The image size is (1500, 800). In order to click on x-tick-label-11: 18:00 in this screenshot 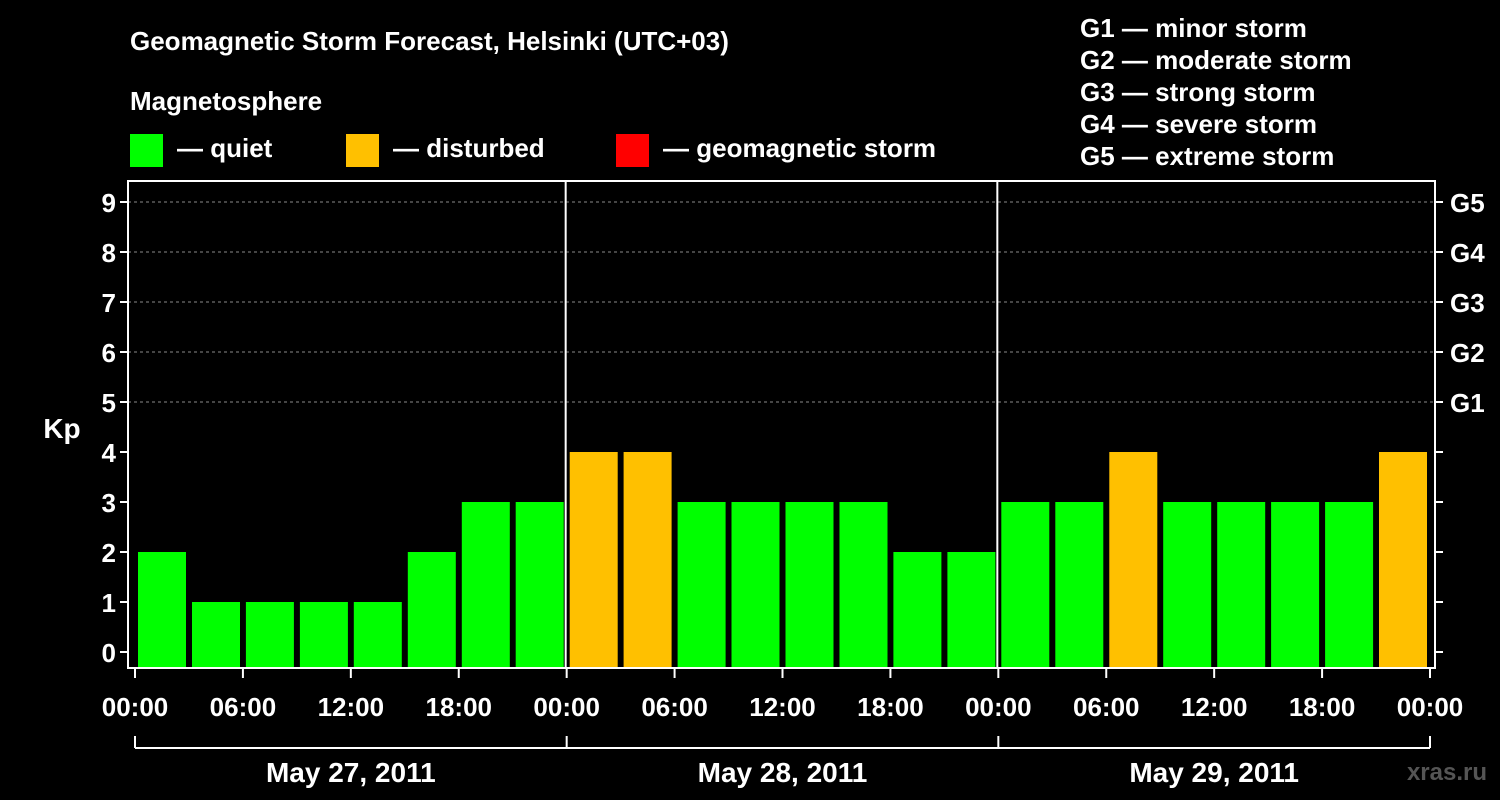, I will do `click(1322, 707)`.